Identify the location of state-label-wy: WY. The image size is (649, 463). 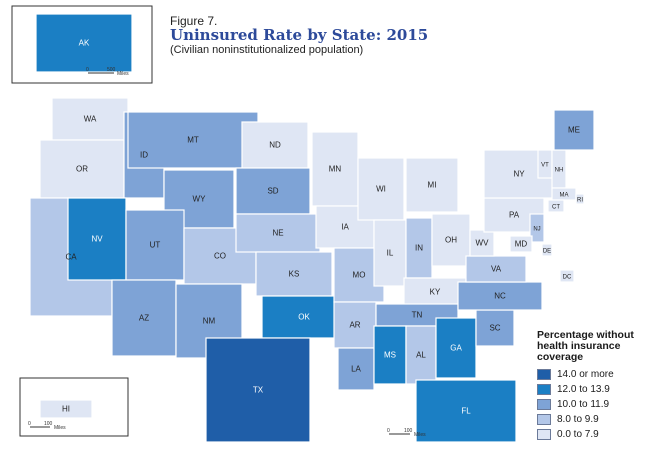
(200, 199).